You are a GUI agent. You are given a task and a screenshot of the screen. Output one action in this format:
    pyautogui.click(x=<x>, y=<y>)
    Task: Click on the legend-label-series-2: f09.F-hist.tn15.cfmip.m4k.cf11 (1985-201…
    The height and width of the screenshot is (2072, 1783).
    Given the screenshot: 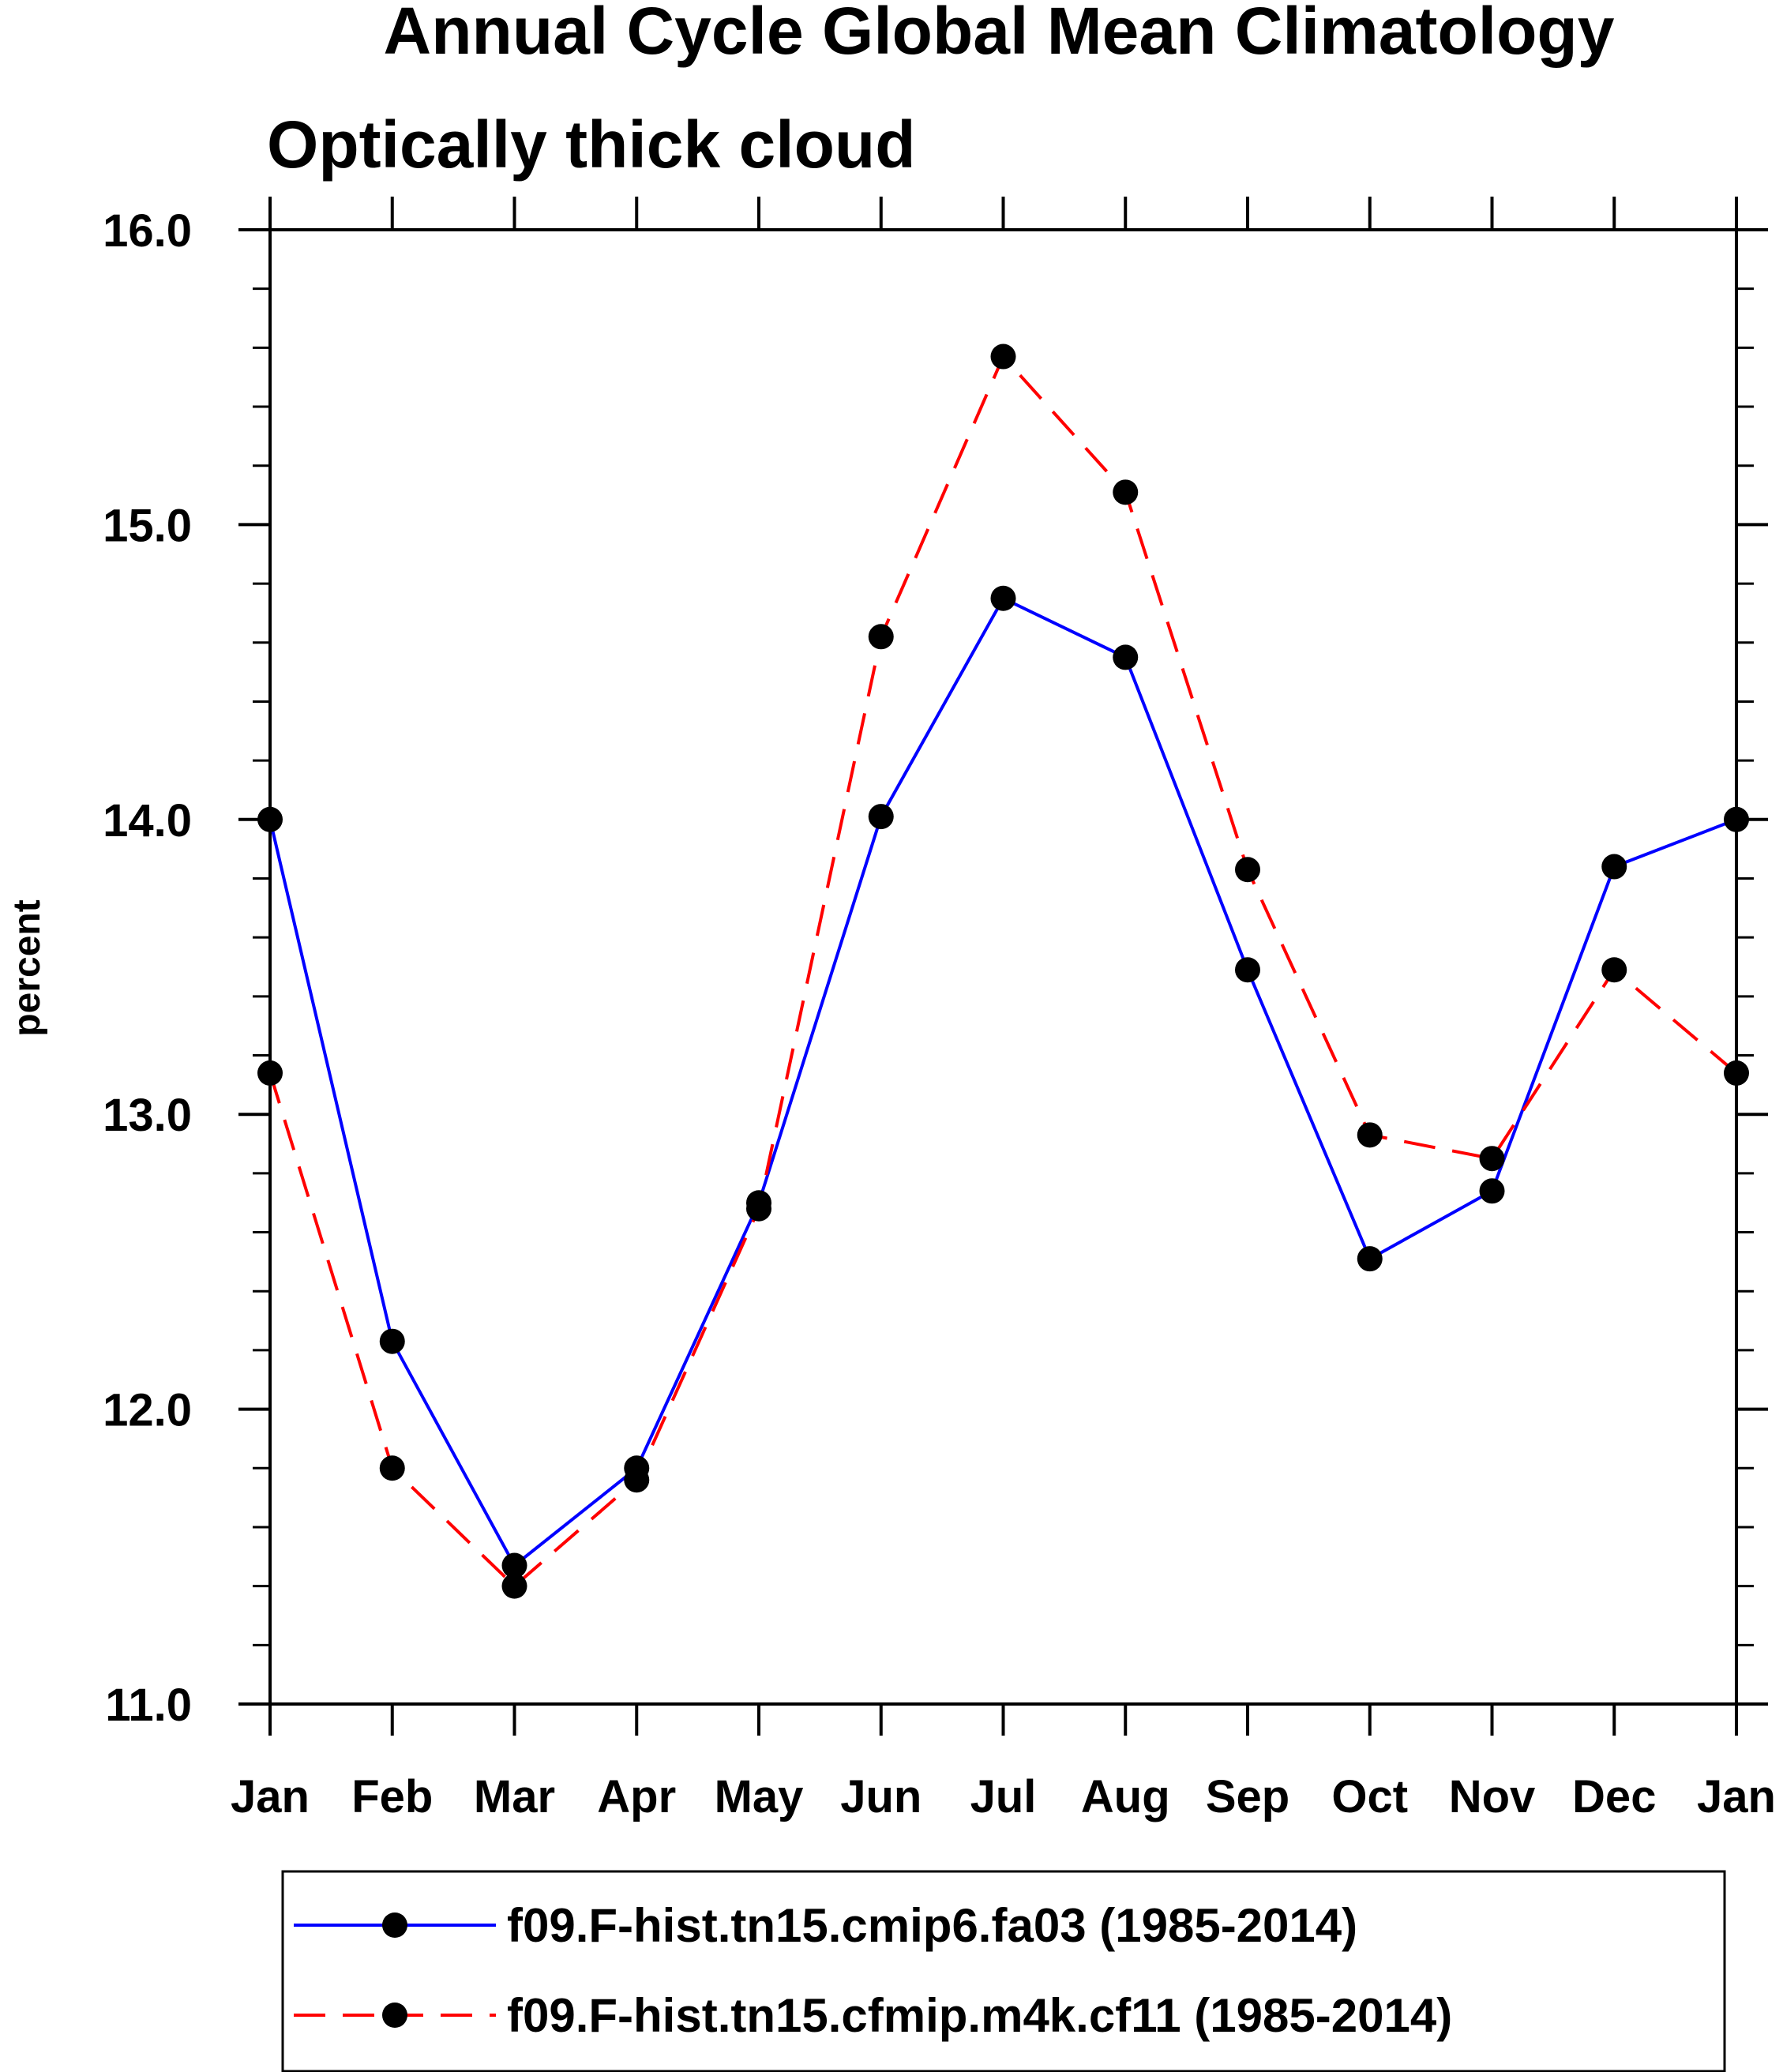 What is the action you would take?
    pyautogui.click(x=979, y=2015)
    